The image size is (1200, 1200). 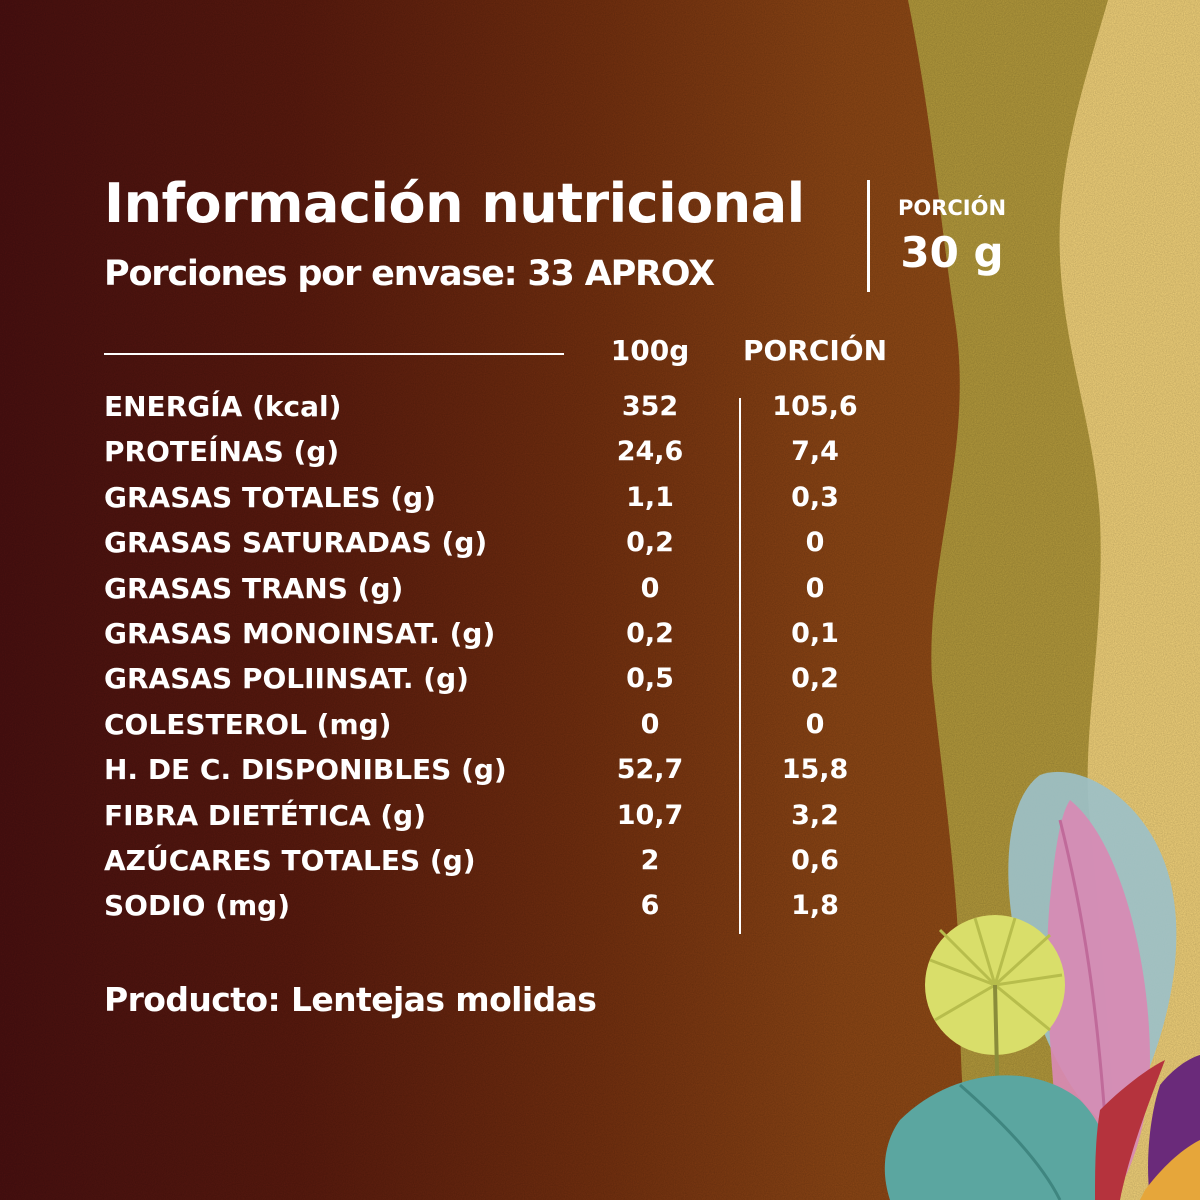 I want to click on nutrient-name: H. DE C. DISPONIBLES (g), so click(x=305, y=770).